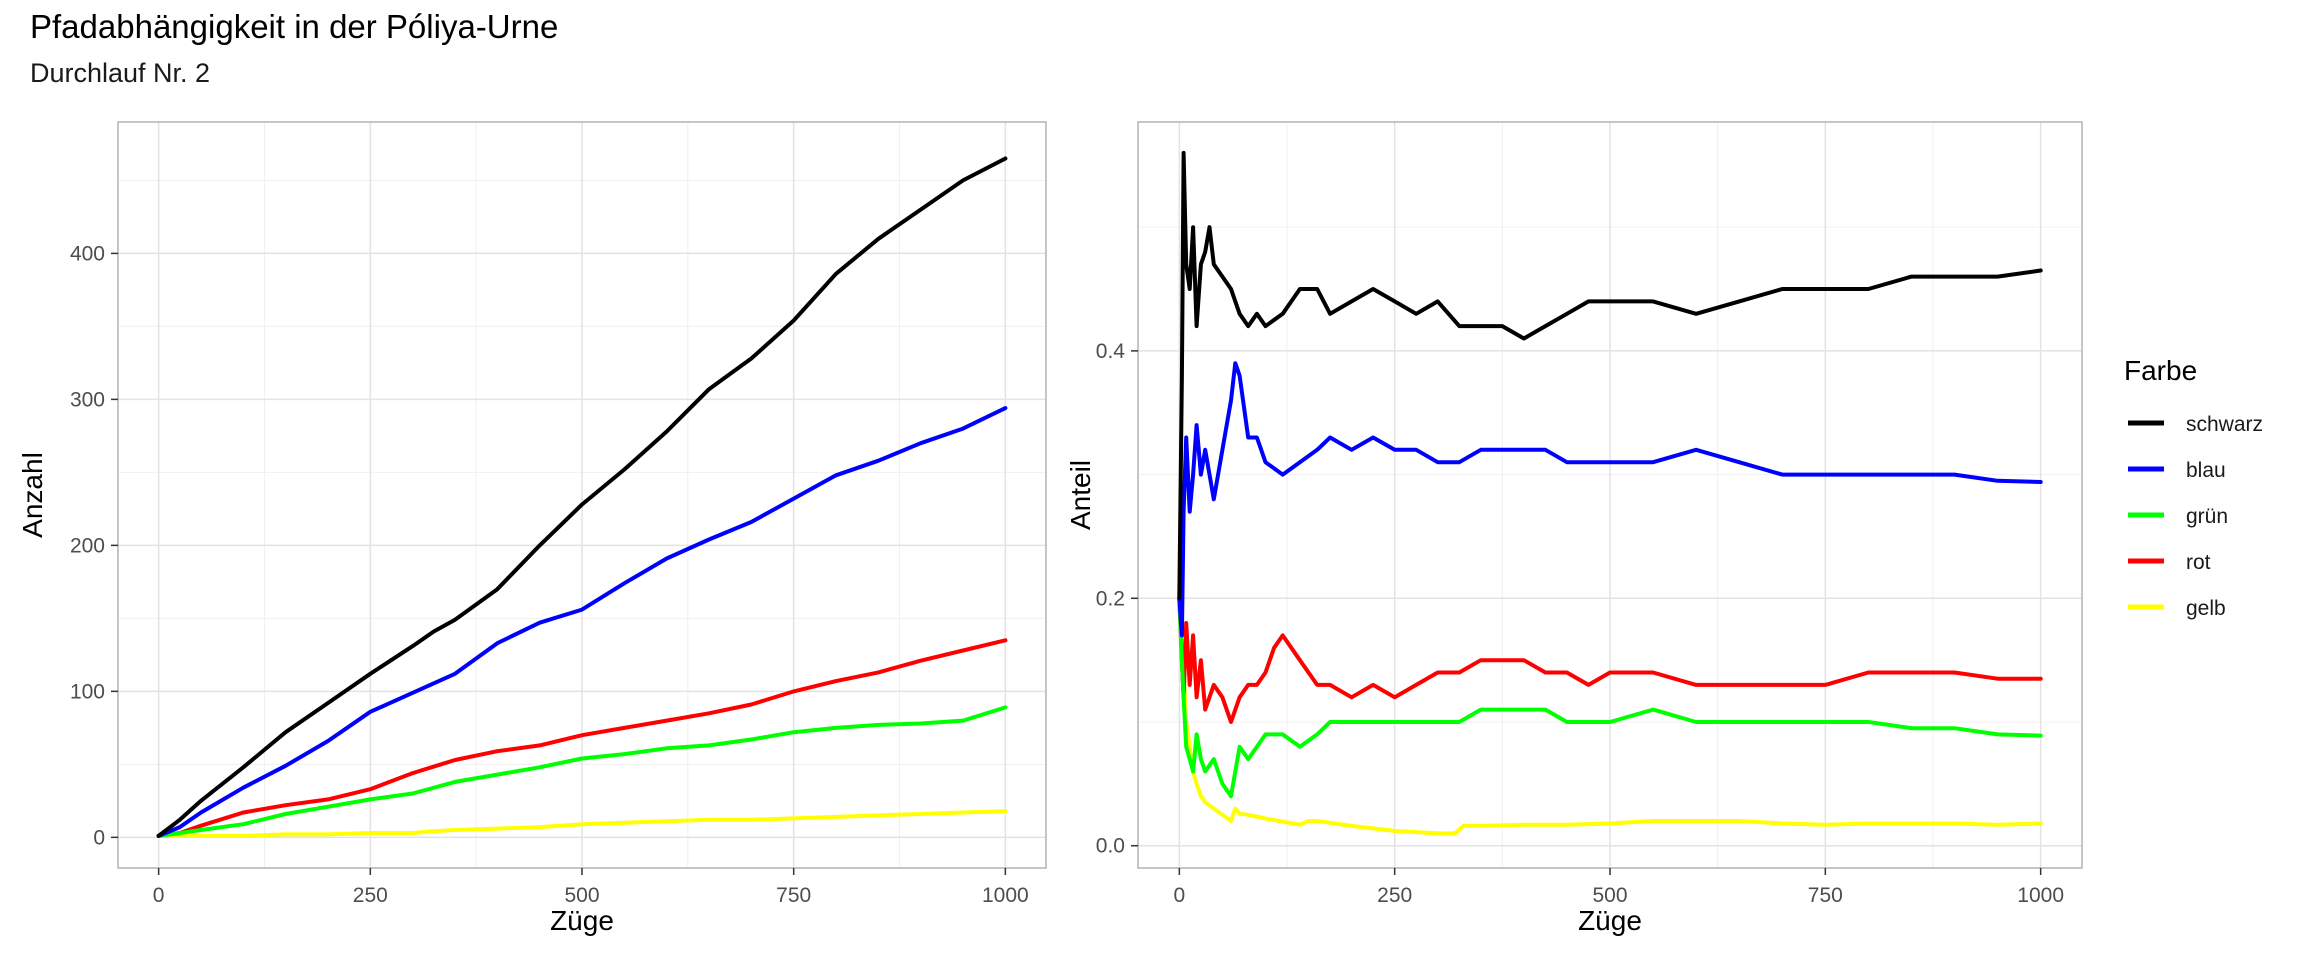  I want to click on y-tick-label: 200, so click(87, 545).